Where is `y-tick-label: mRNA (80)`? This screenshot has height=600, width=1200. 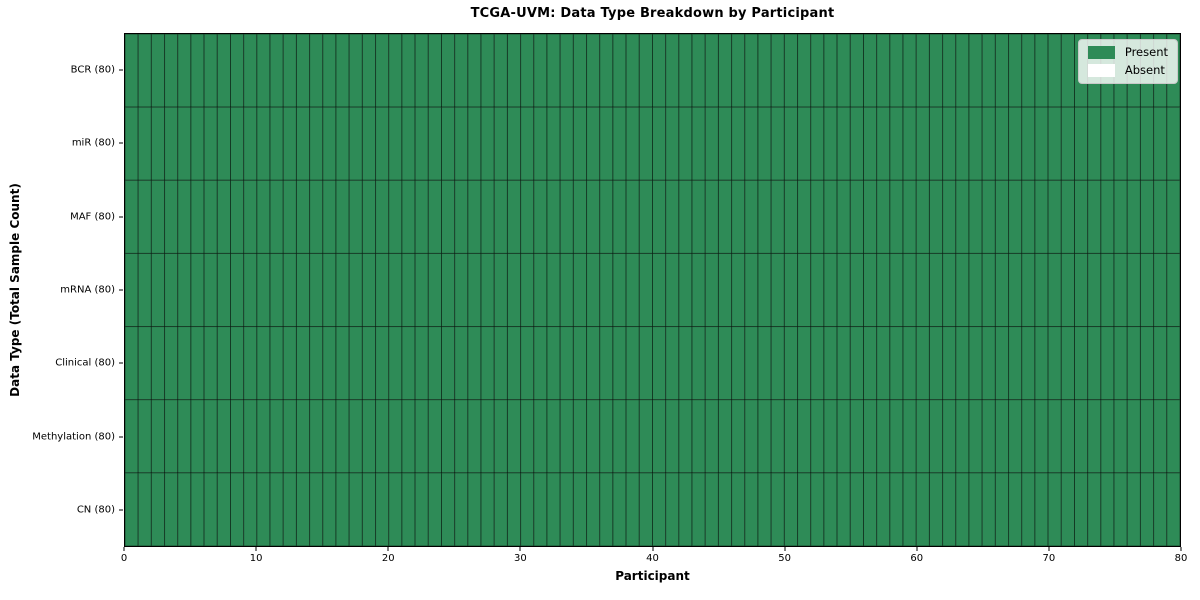 y-tick-label: mRNA (80) is located at coordinates (87, 290).